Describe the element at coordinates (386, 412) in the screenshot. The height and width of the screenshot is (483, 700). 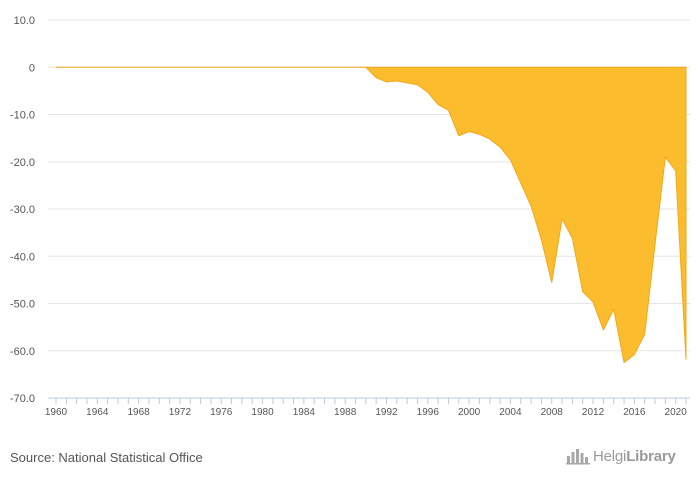
I see `x-tick-label: 1992` at that location.